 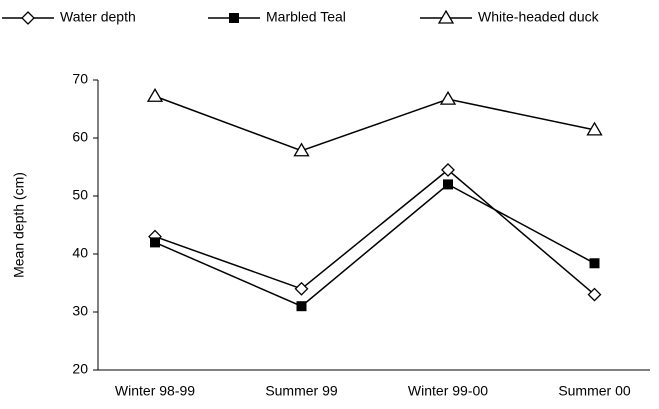 I want to click on y-tick-label: 60, so click(x=80, y=137).